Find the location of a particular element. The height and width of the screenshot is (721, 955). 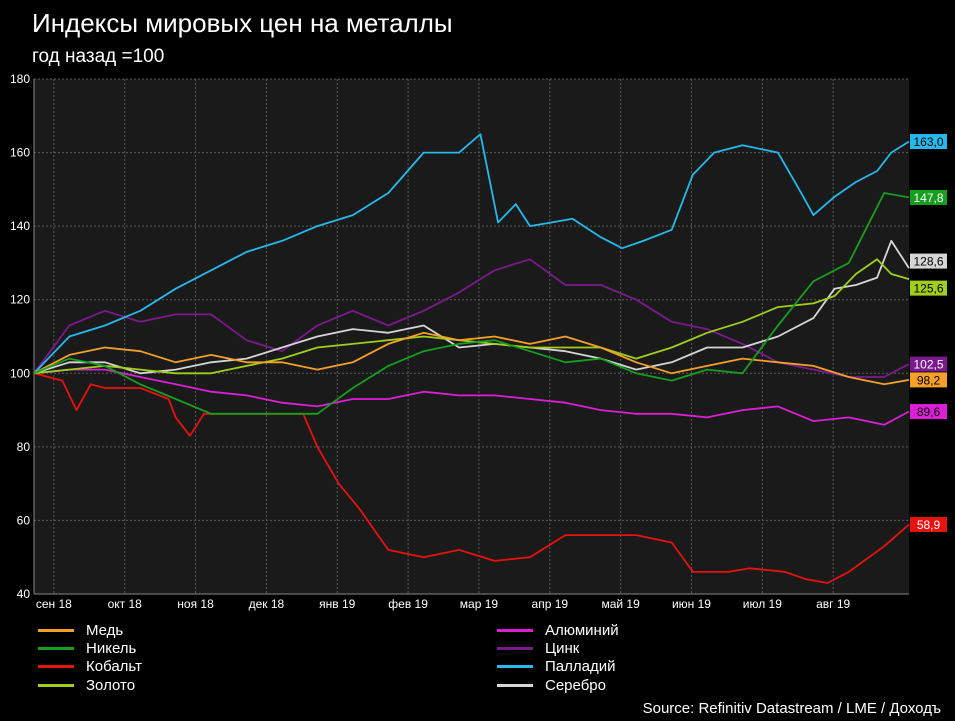

legend-right: Алюминий Цинк Палладий Серебро is located at coordinates (558, 657).